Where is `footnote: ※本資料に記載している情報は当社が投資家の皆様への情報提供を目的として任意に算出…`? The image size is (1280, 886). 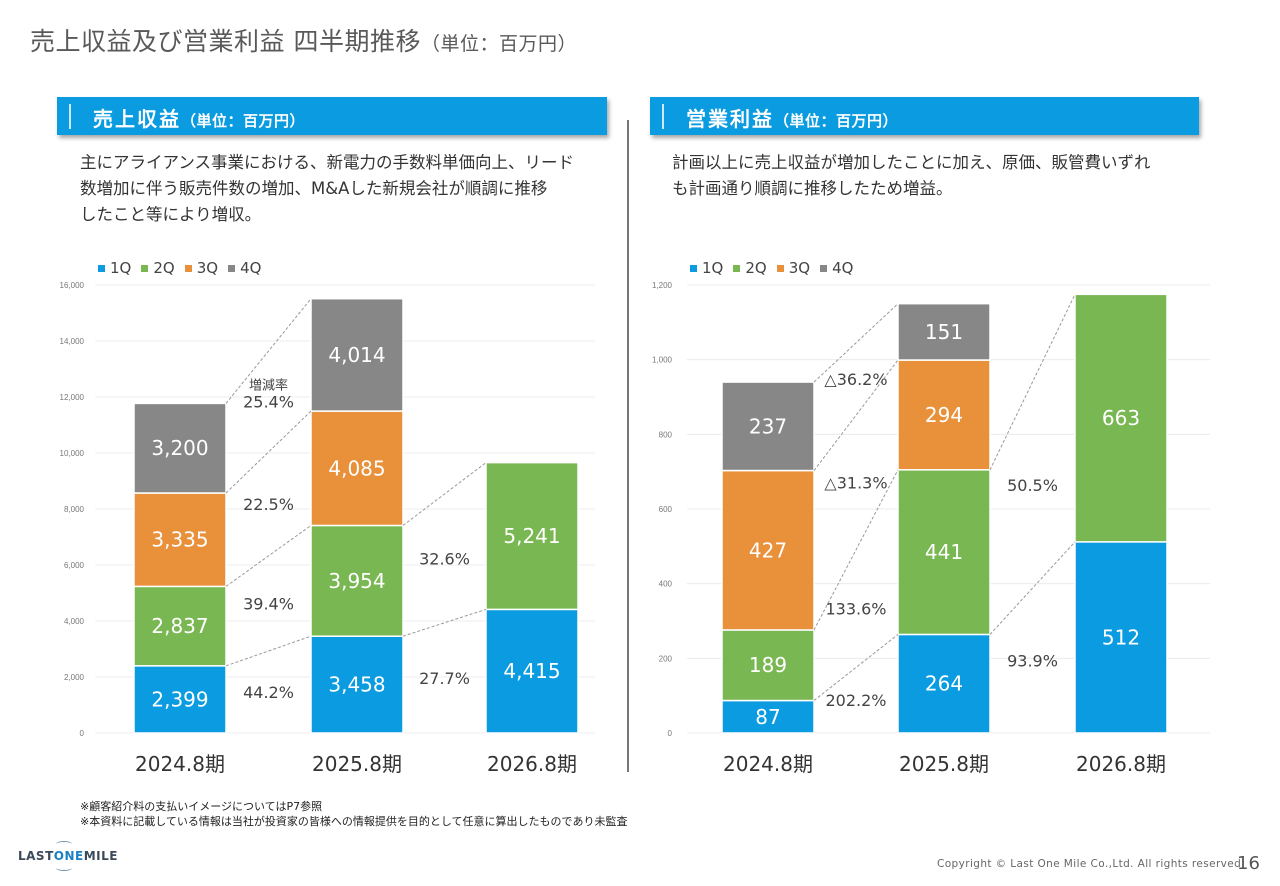
footnote: ※本資料に記載している情報は当社が投資家の皆様への情報提供を目的として任意に算出… is located at coordinates (354, 821).